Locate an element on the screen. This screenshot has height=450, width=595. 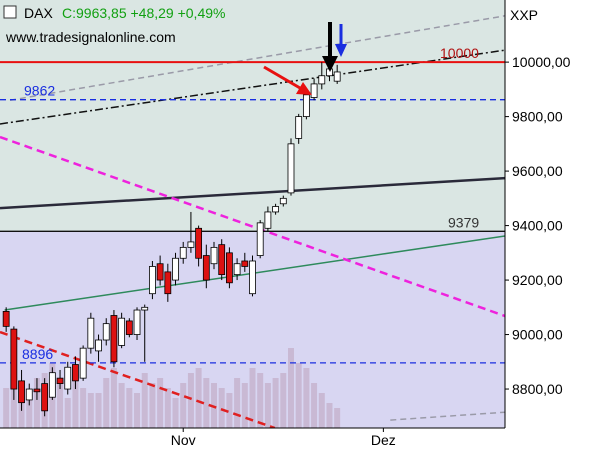
level-label: 9379 is located at coordinates (463, 222).